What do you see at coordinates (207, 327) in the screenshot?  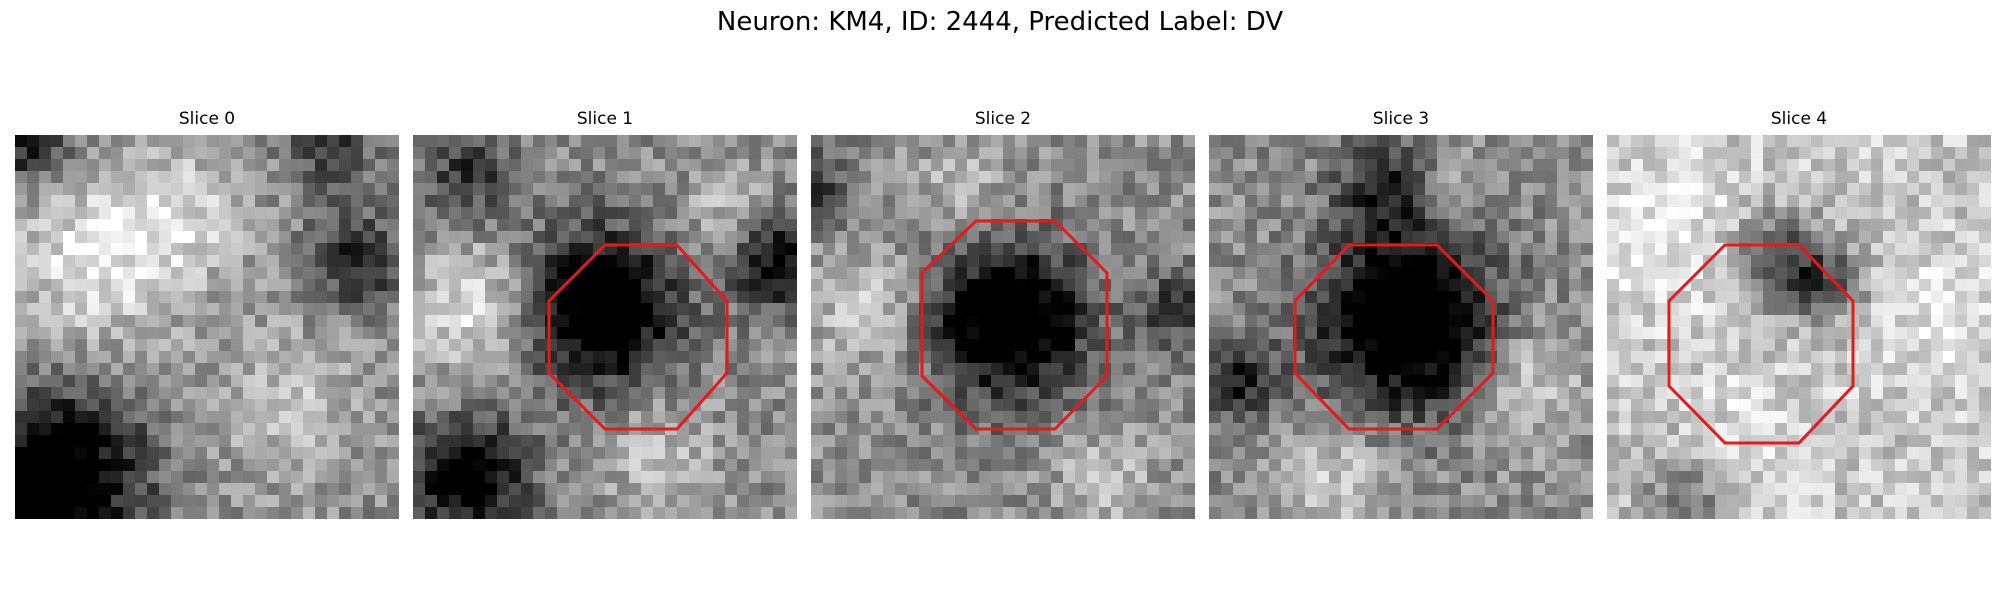 I see `slice-0-image` at bounding box center [207, 327].